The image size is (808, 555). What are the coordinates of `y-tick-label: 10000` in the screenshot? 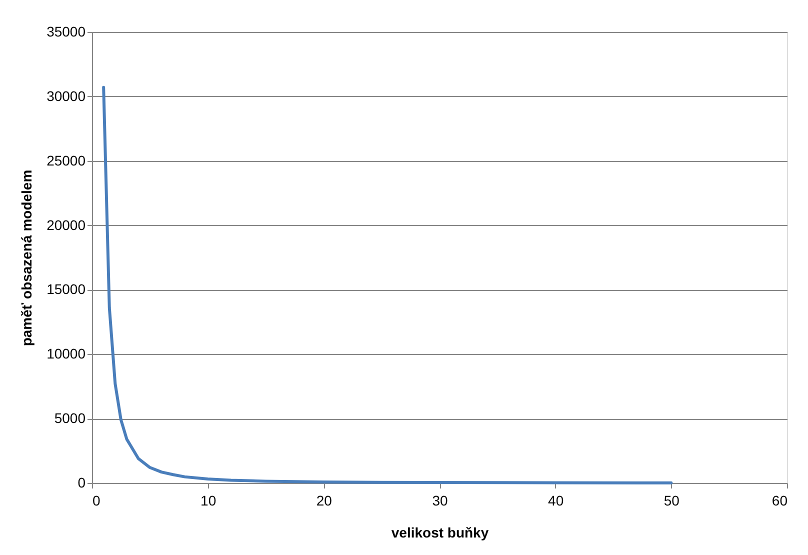 It's located at (66, 354).